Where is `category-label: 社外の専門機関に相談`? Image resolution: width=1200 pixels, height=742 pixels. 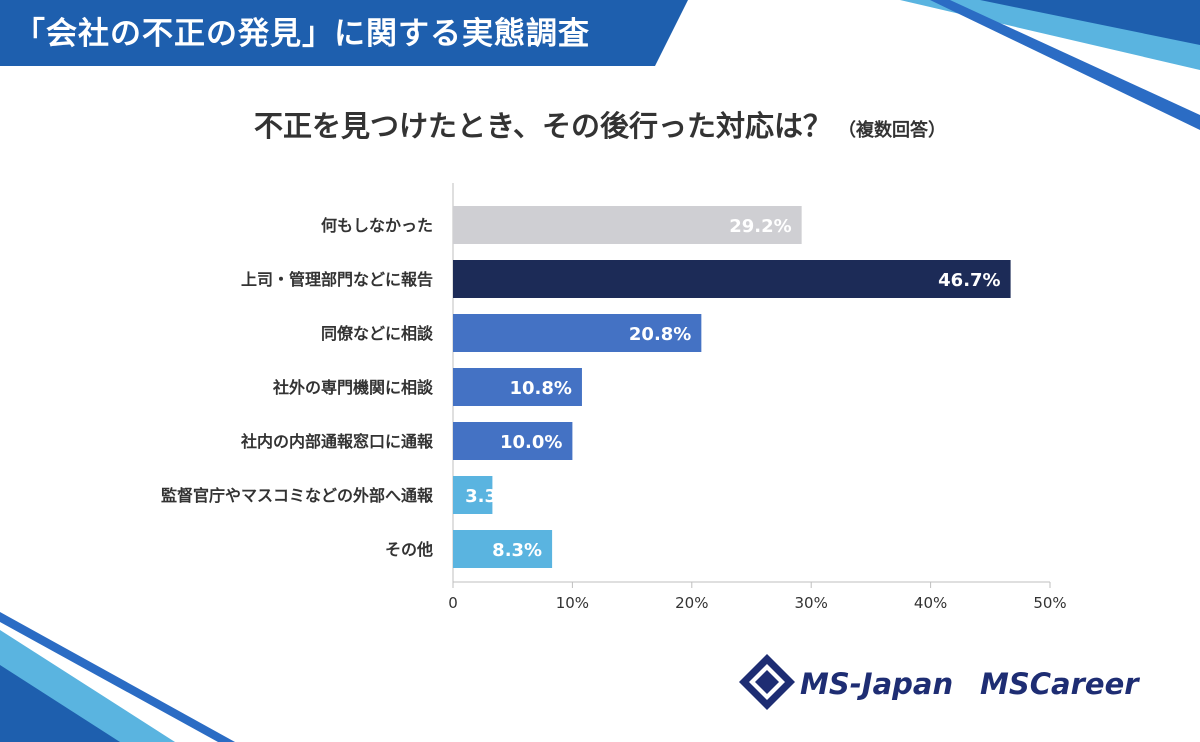
category-label: 社外の専門機関に相談 is located at coordinates (353, 387).